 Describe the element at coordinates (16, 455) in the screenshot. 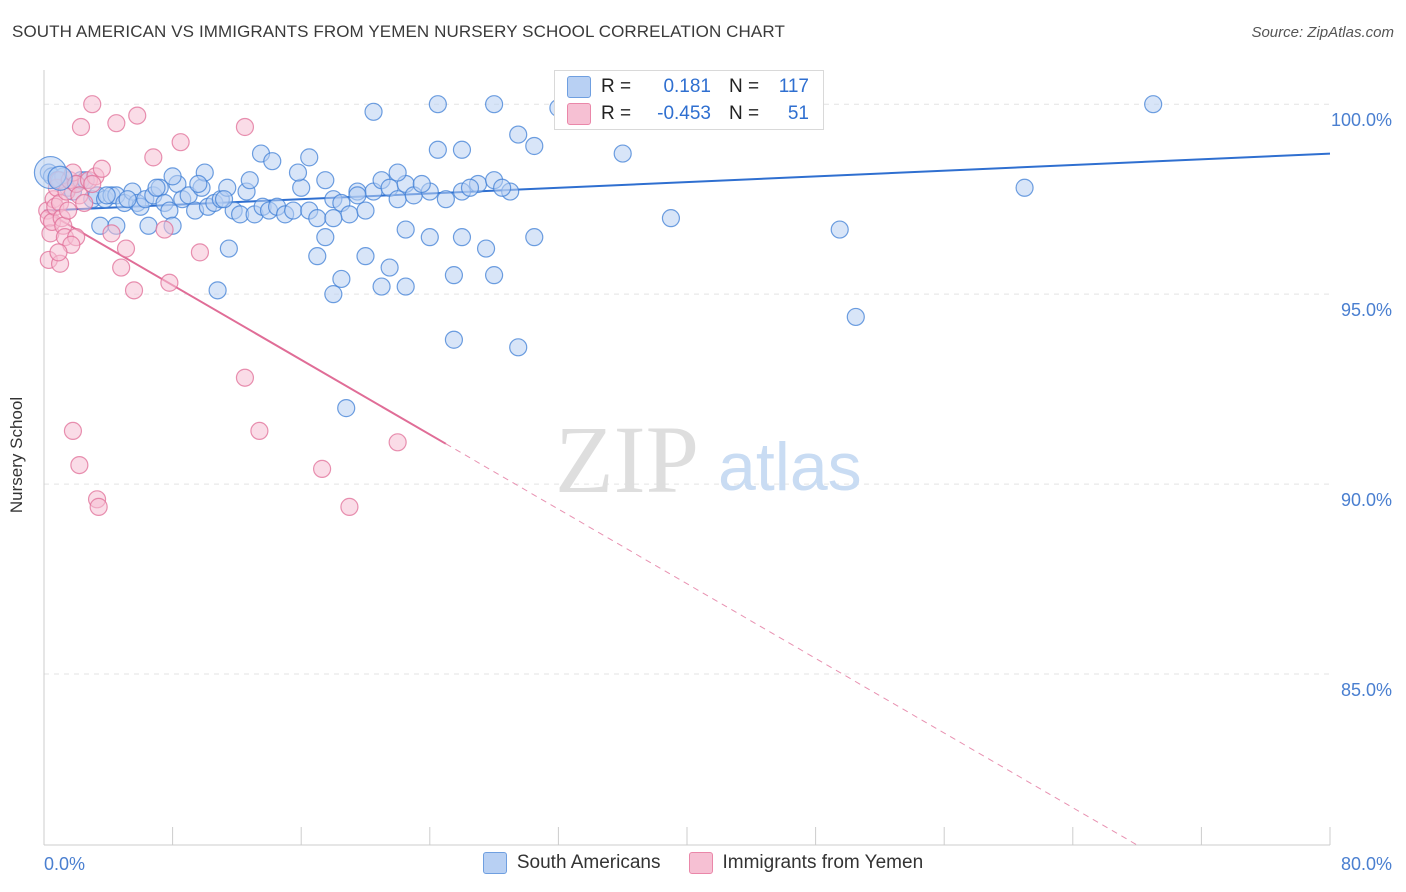

I see `y-axis-label: Nursery School` at that location.